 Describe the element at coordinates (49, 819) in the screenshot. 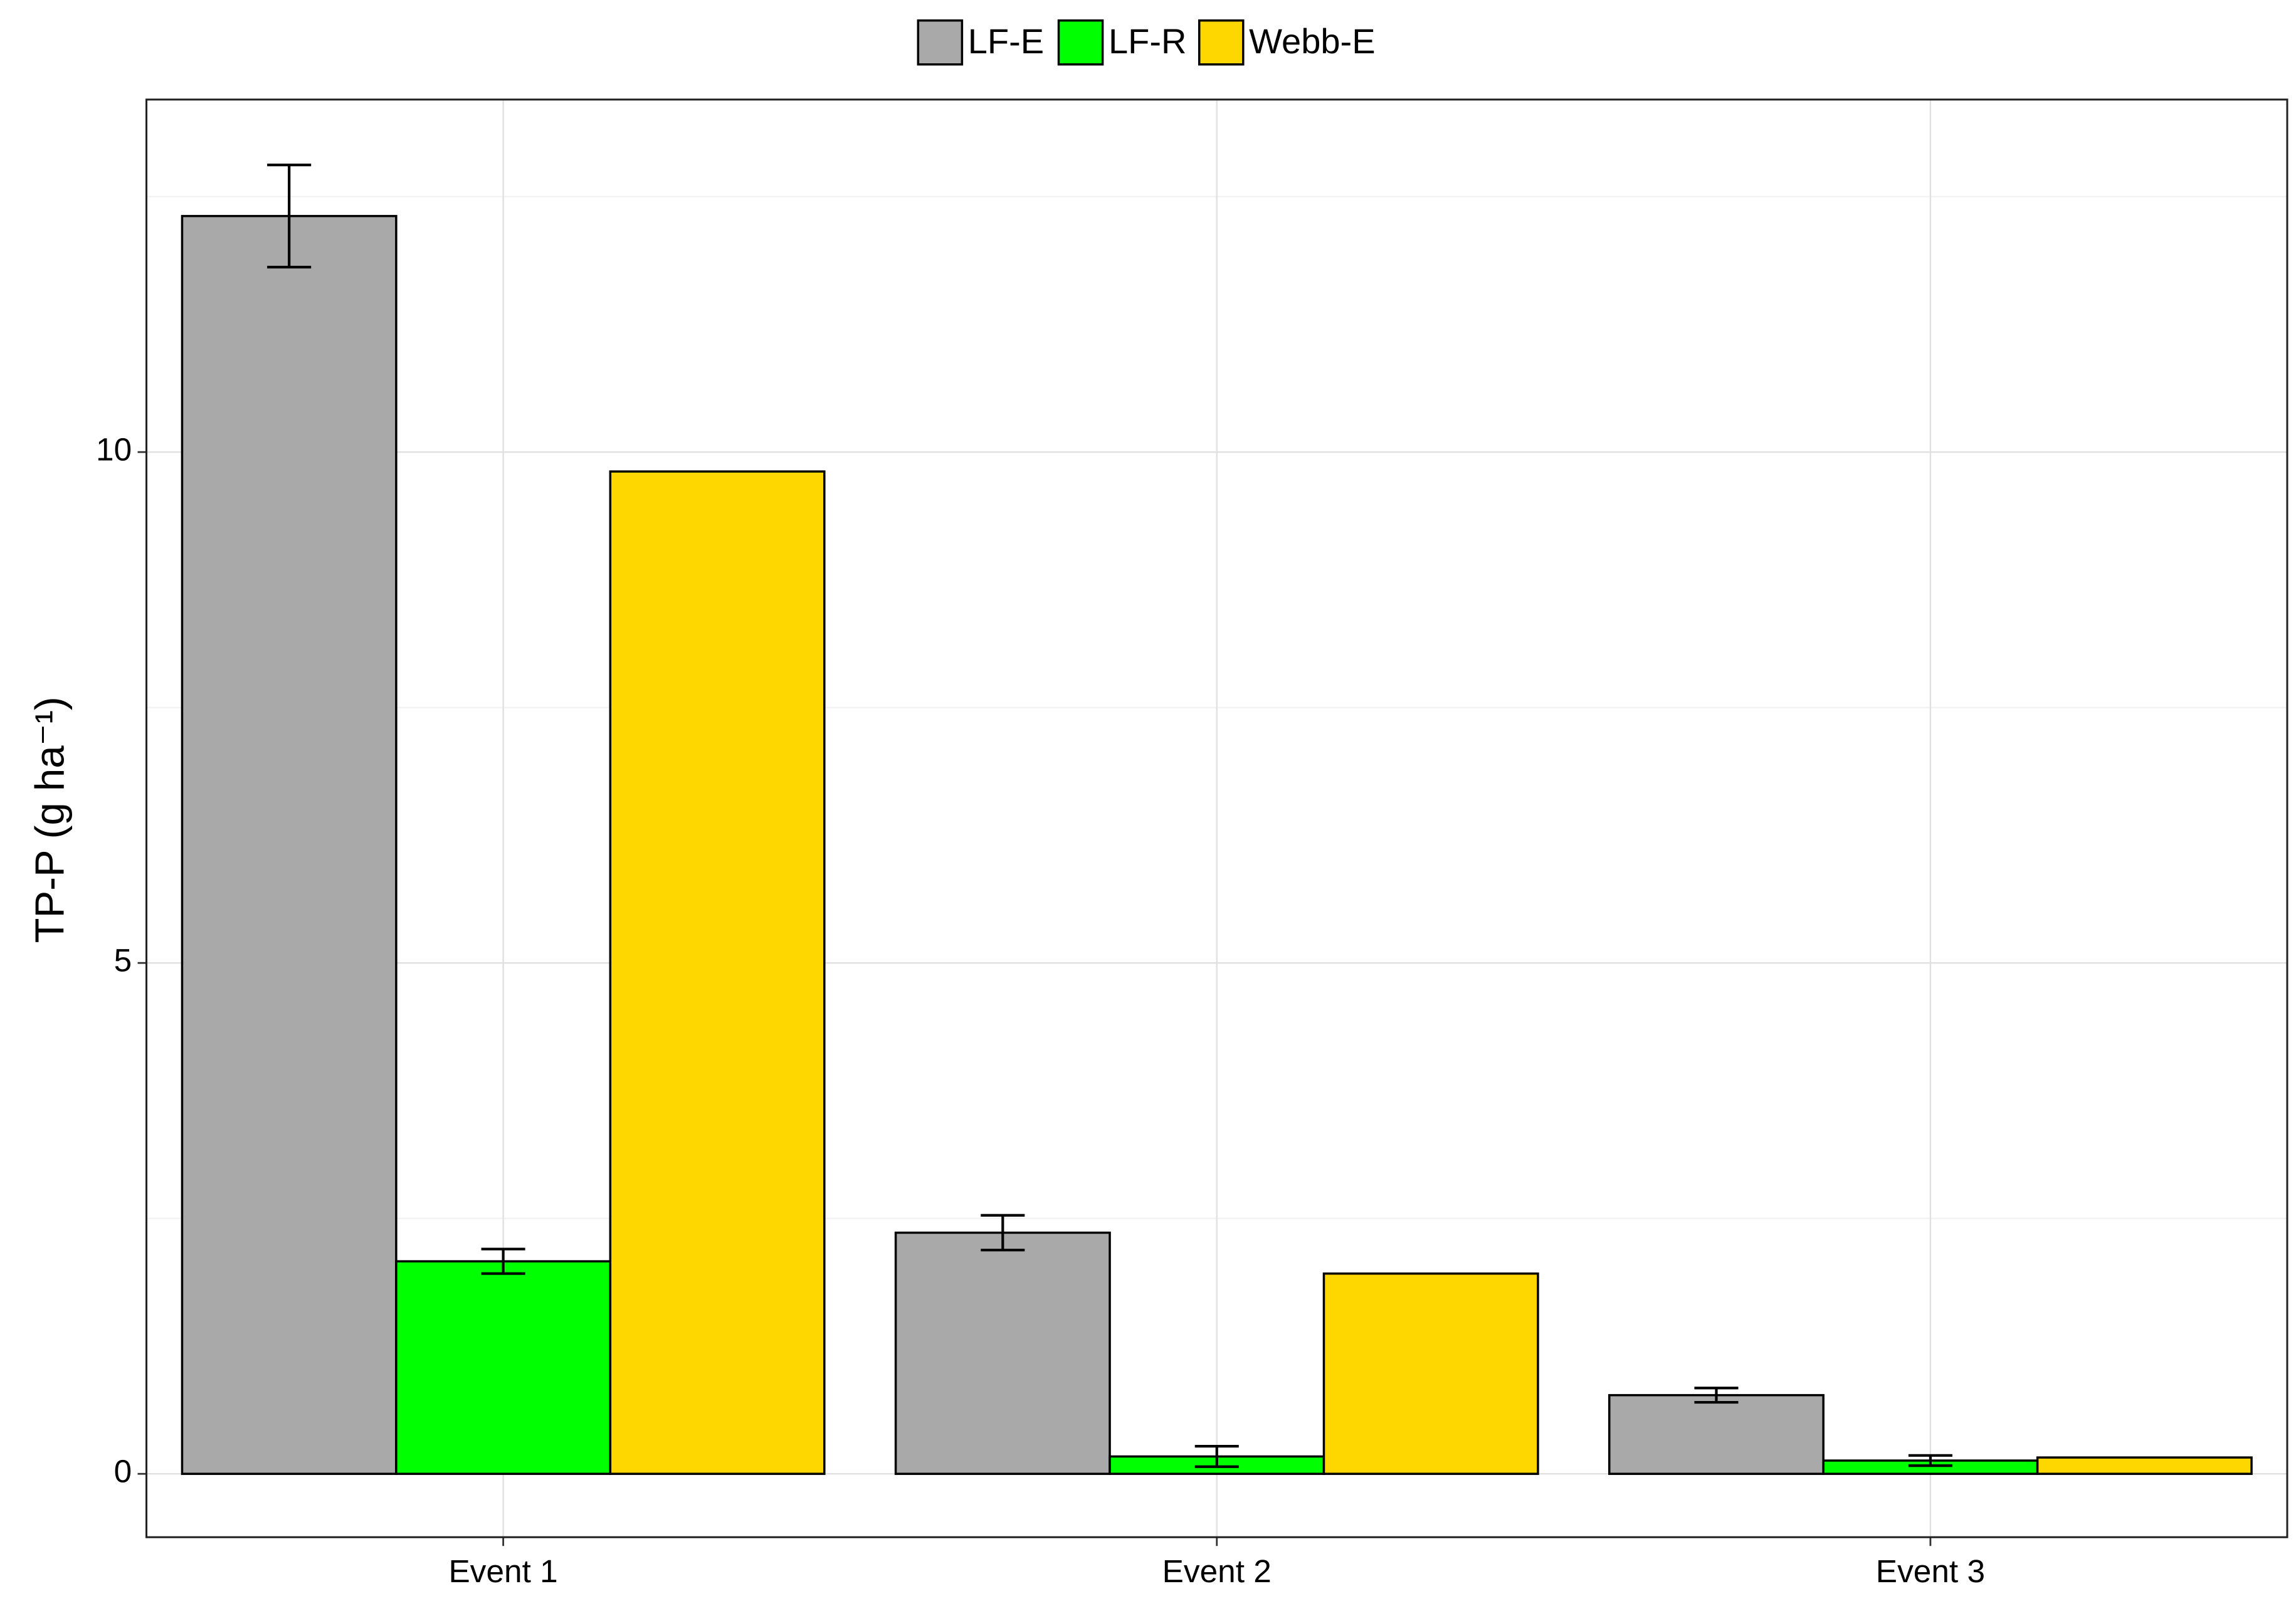

I see `y-axis-title: TP-P (g ha⁻¹)` at that location.